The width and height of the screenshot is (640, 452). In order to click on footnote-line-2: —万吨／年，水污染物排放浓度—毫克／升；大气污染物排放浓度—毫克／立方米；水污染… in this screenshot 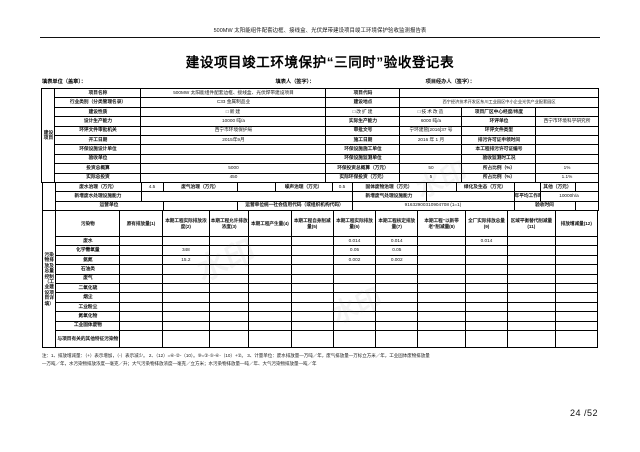, I will do `click(179, 363)`.